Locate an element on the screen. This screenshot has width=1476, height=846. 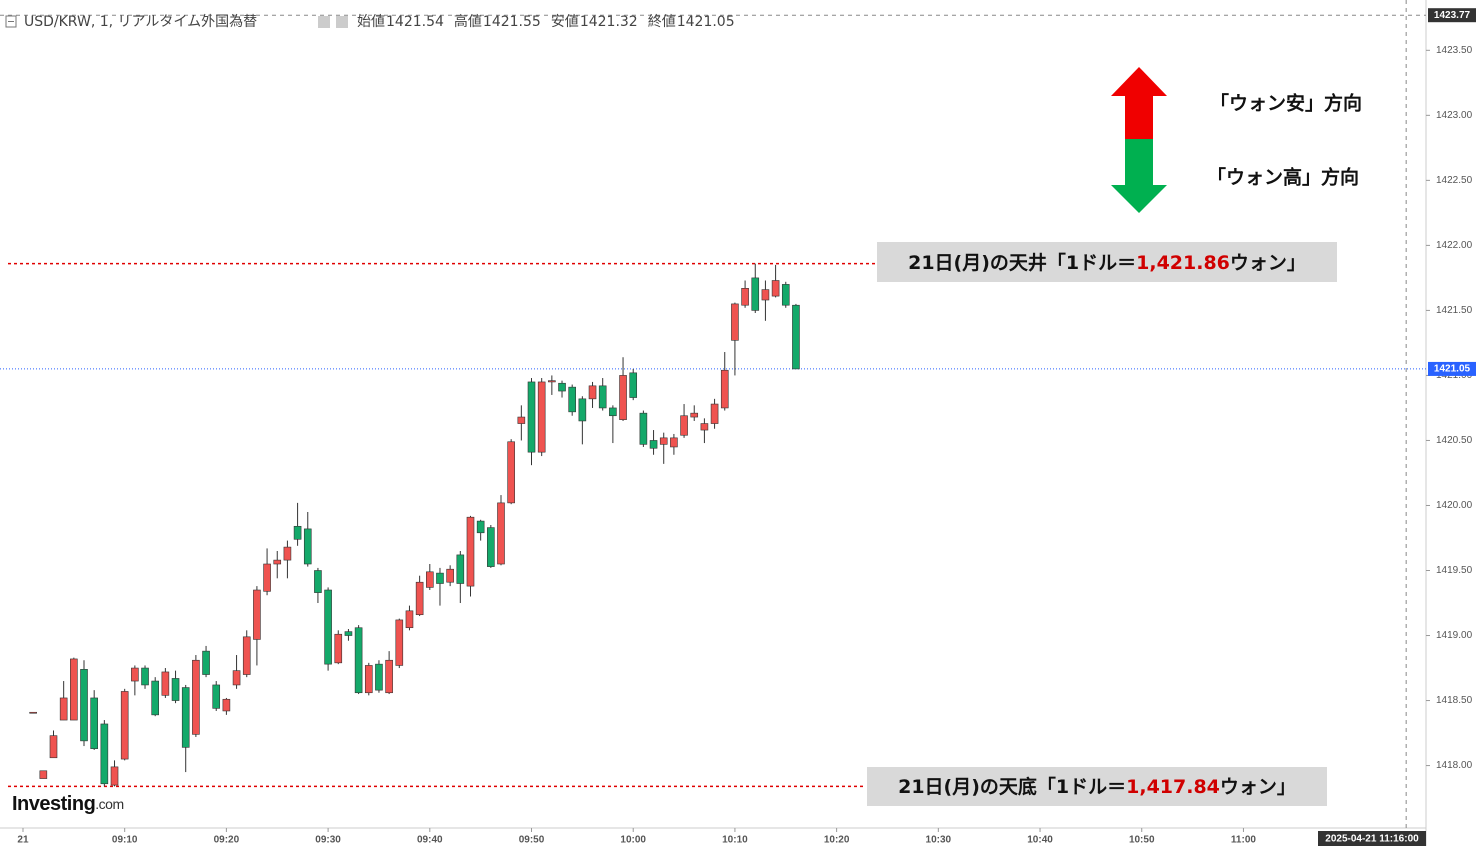
y-tick-label: 1423.50 is located at coordinates (1454, 50).